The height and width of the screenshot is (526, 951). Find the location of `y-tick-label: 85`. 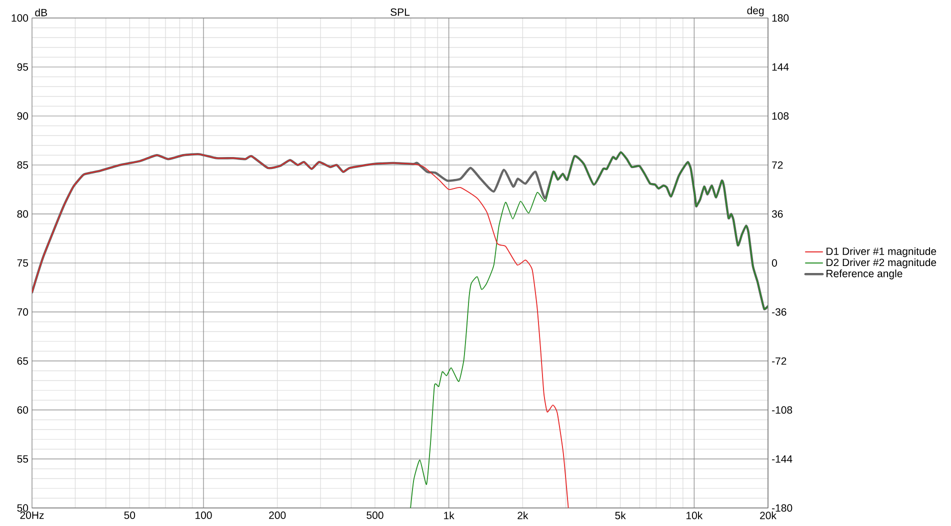

y-tick-label: 85 is located at coordinates (22, 165).